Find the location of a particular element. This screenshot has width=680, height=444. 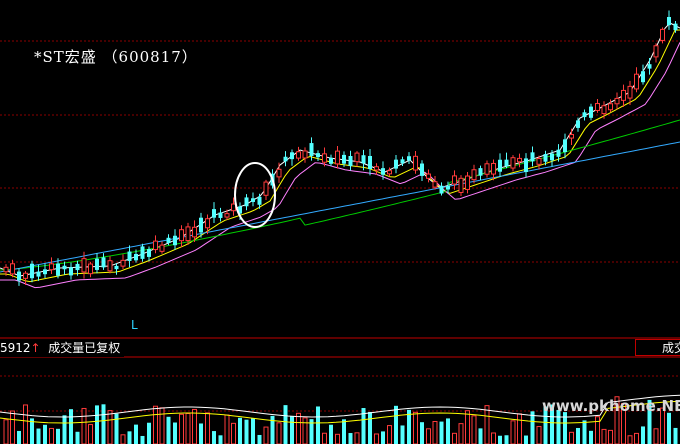

up-arrow-icon: ↑ is located at coordinates (35, 348).